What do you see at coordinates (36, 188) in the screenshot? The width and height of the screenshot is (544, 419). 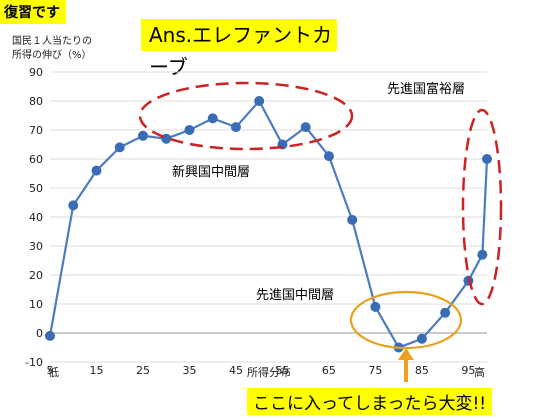 I see `y-tick-label: 50` at bounding box center [36, 188].